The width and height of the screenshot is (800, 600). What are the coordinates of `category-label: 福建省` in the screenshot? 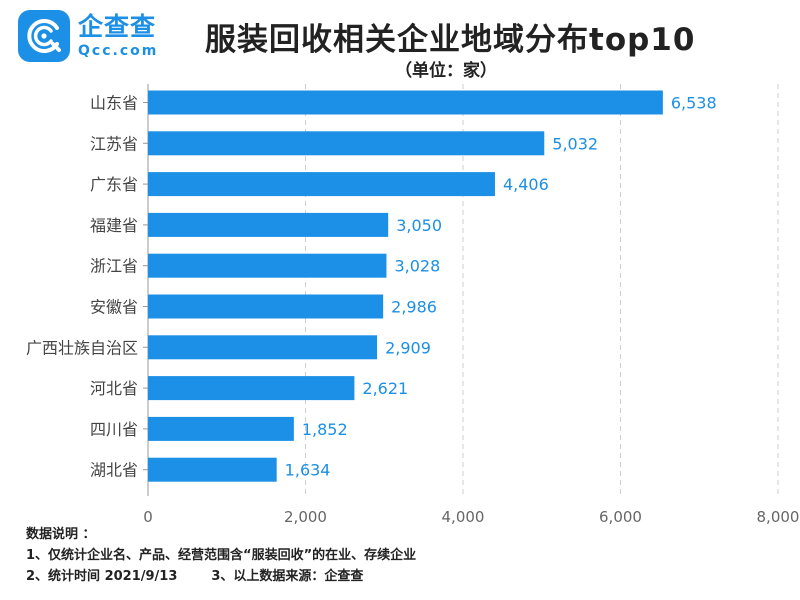 It's located at (114, 225).